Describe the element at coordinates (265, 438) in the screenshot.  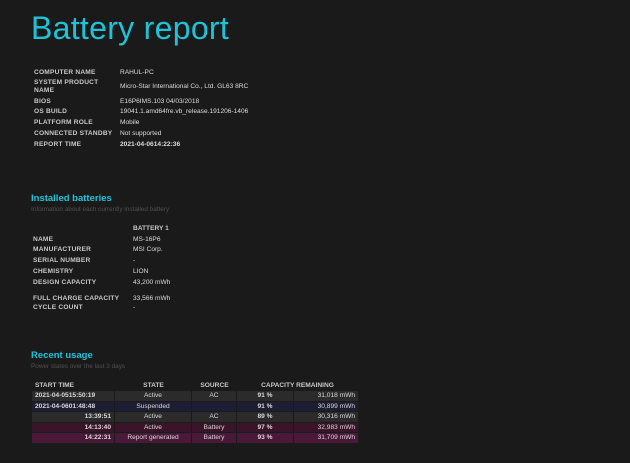
I see `usage-percent: 93 %` at that location.